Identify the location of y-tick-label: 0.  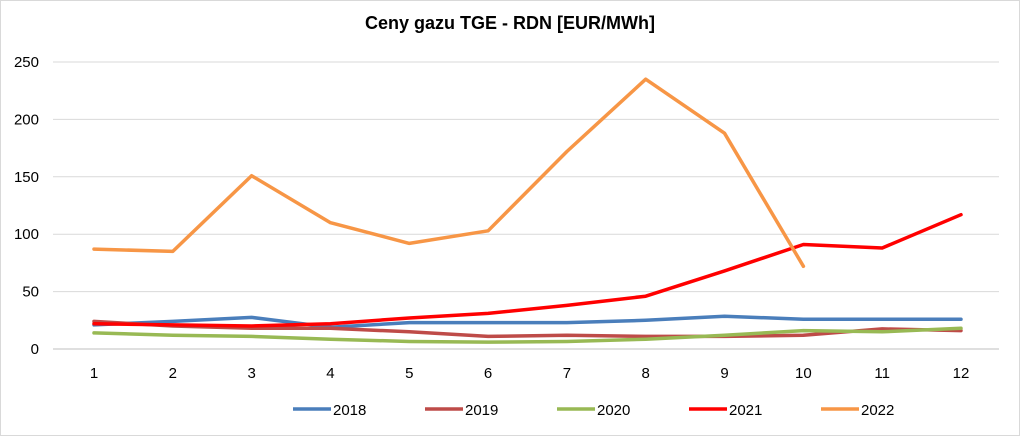
(35, 349).